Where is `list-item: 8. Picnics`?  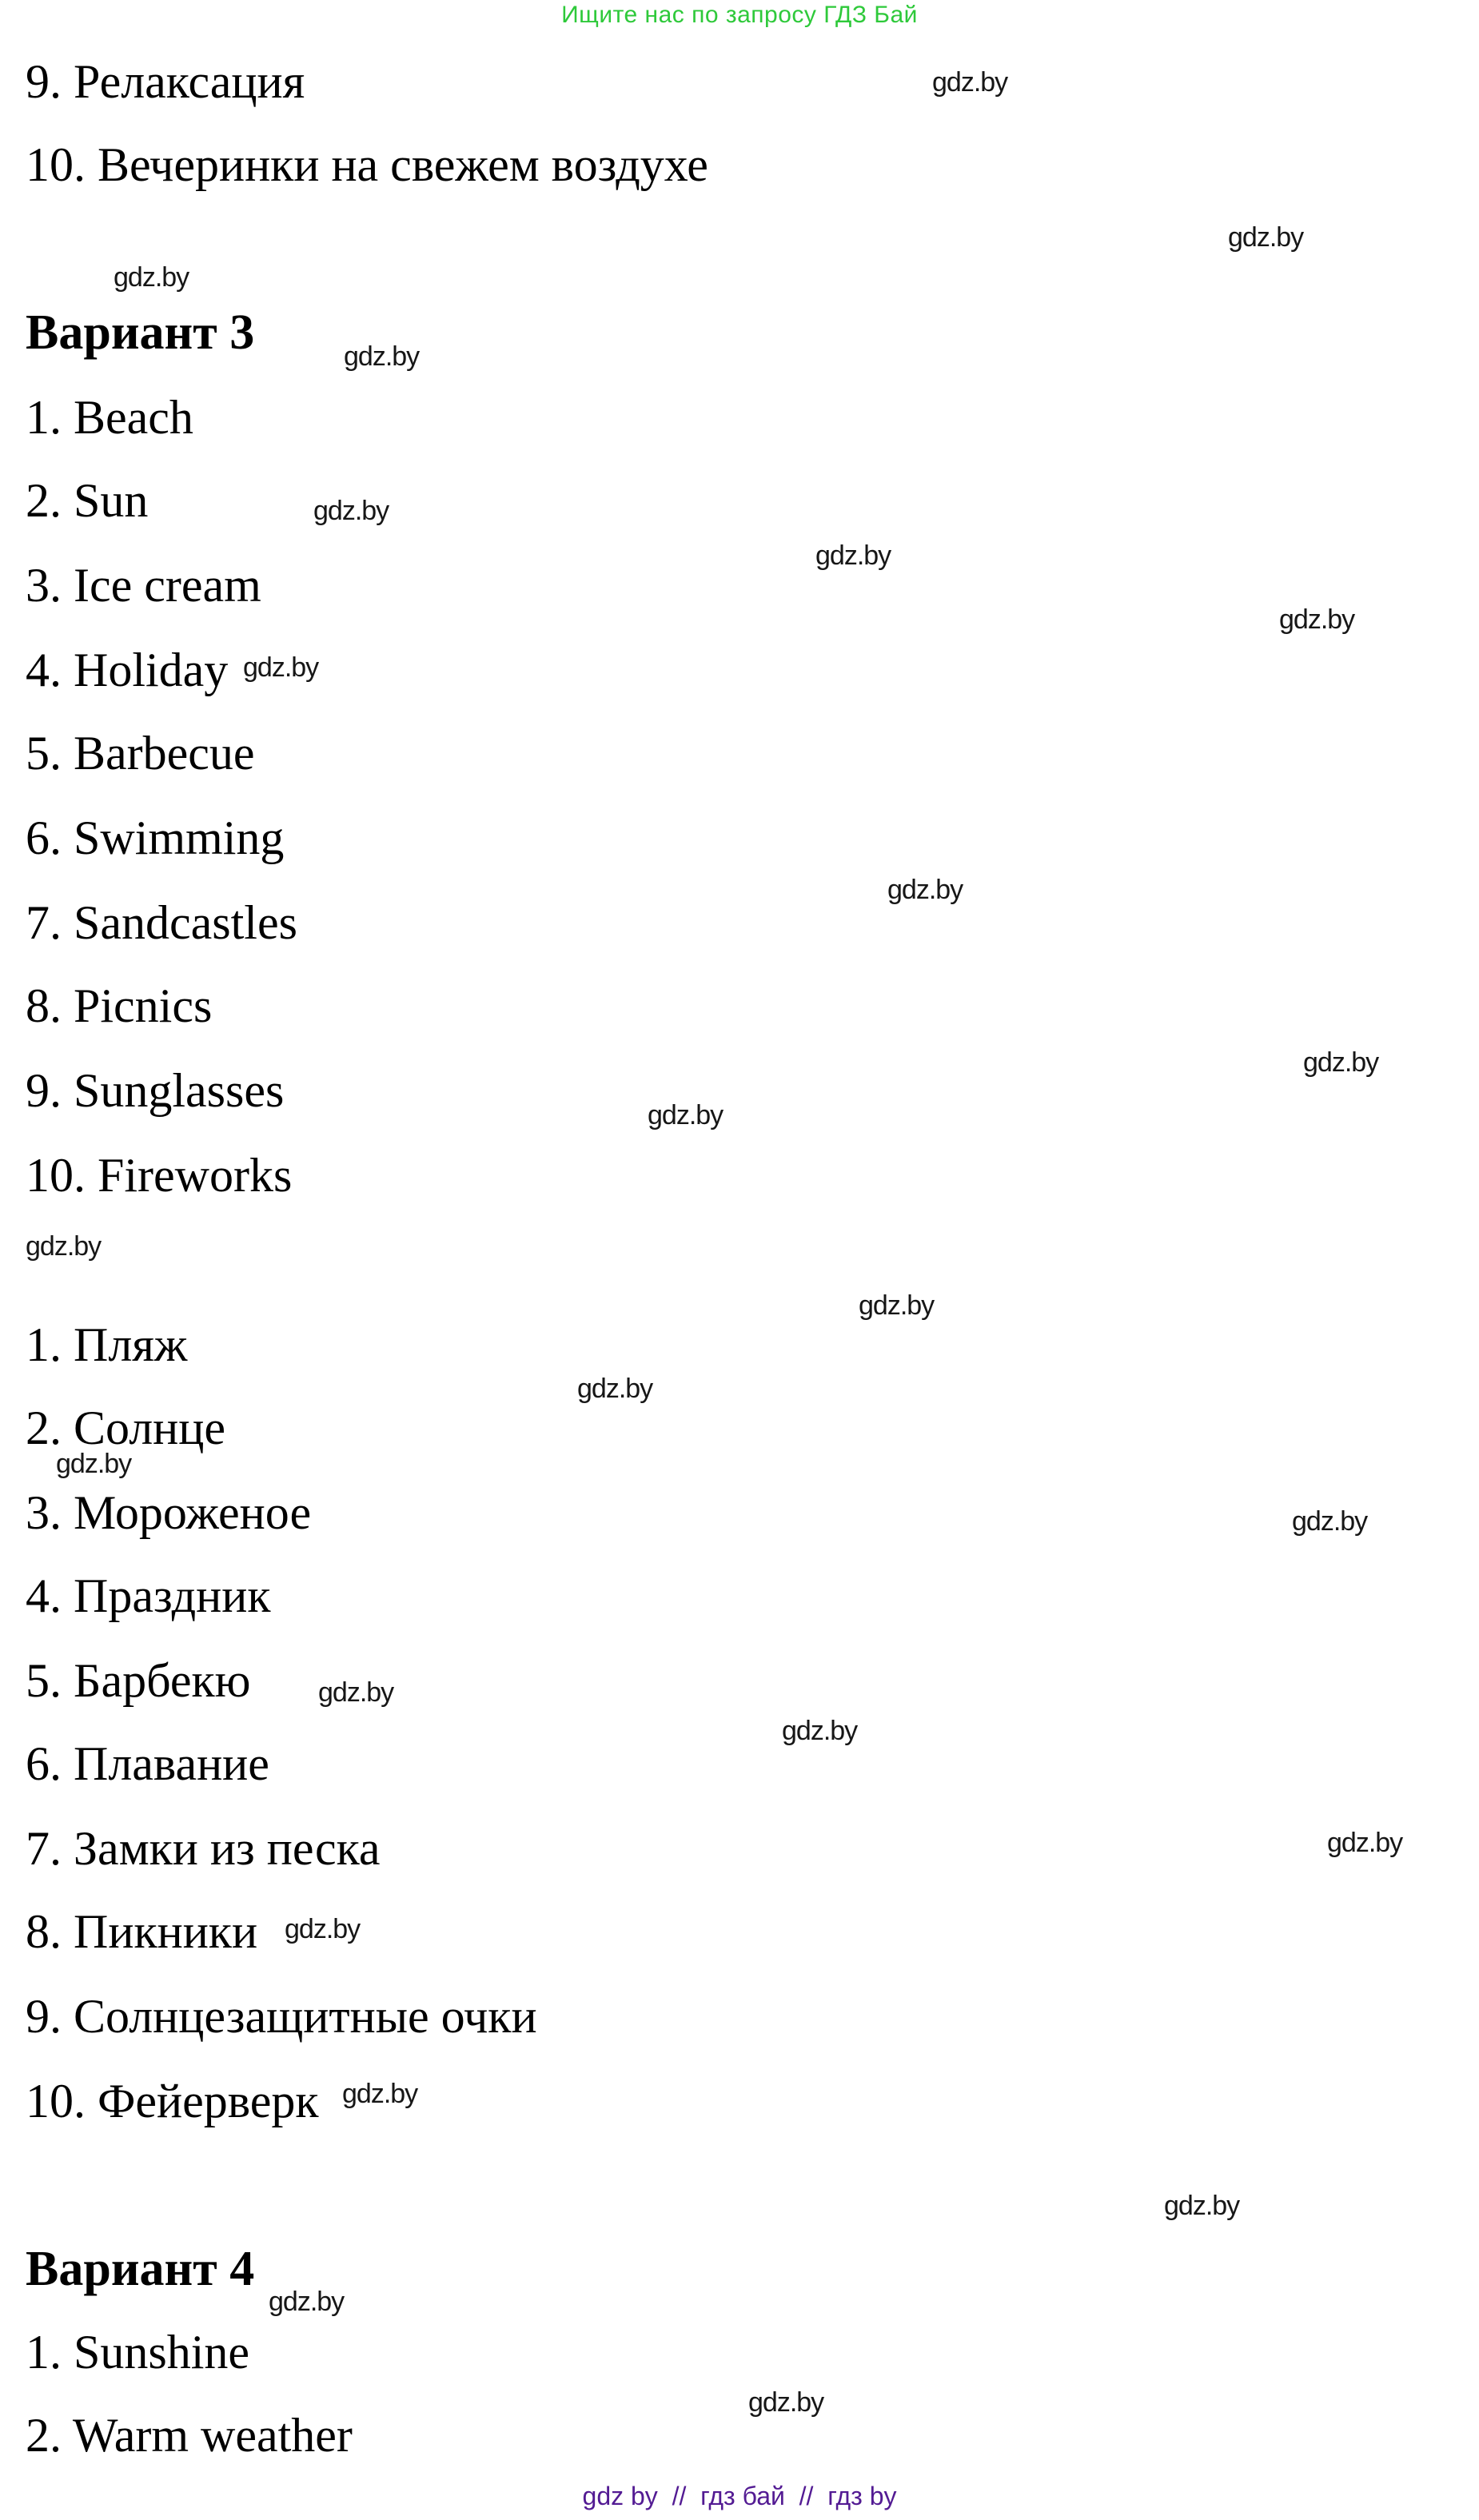
list-item: 8. Picnics is located at coordinates (119, 1005).